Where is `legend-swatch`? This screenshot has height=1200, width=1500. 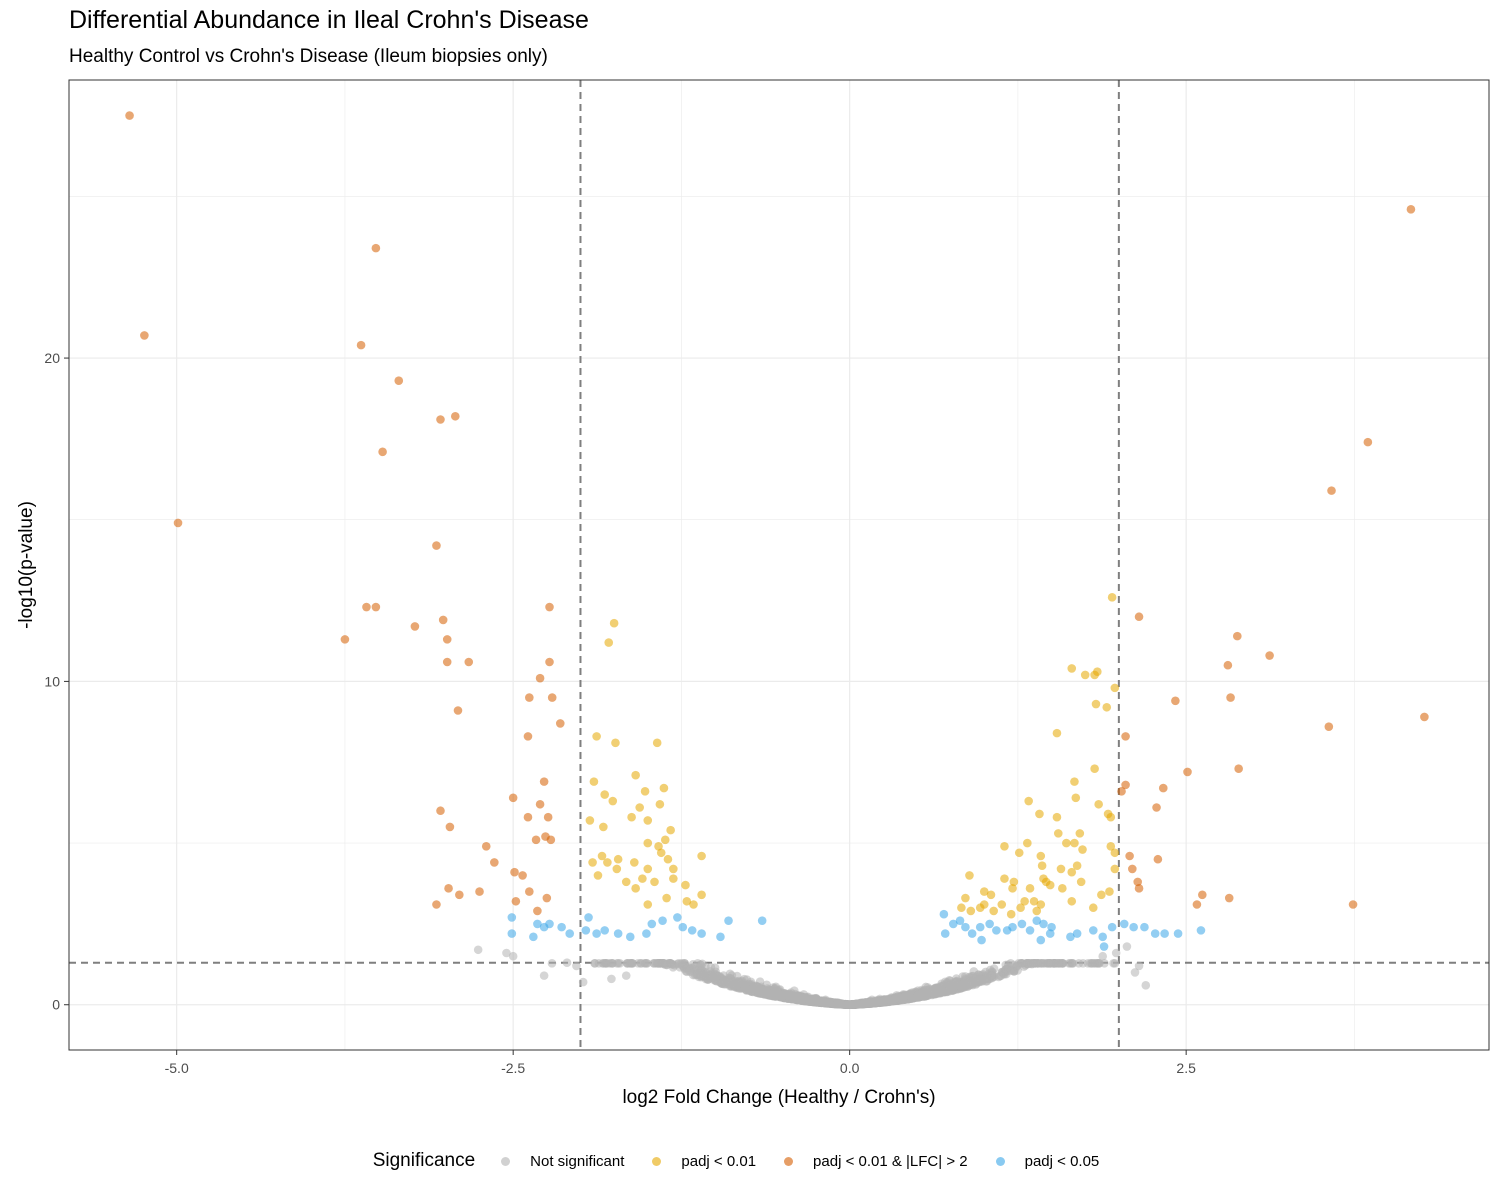 legend-swatch is located at coordinates (506, 1161).